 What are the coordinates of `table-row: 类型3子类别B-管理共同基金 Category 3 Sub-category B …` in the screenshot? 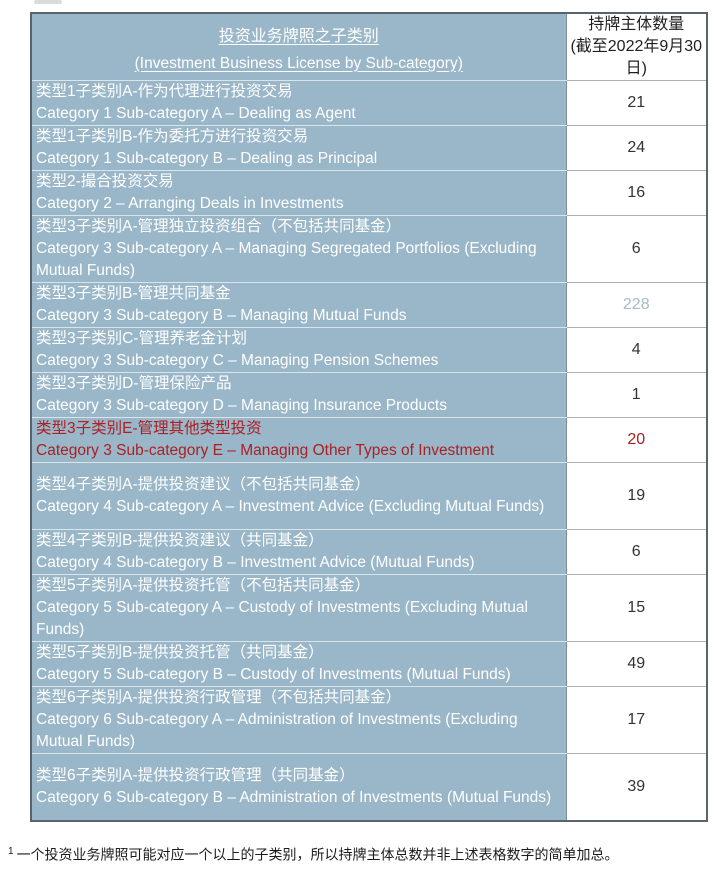 It's located at (369, 305).